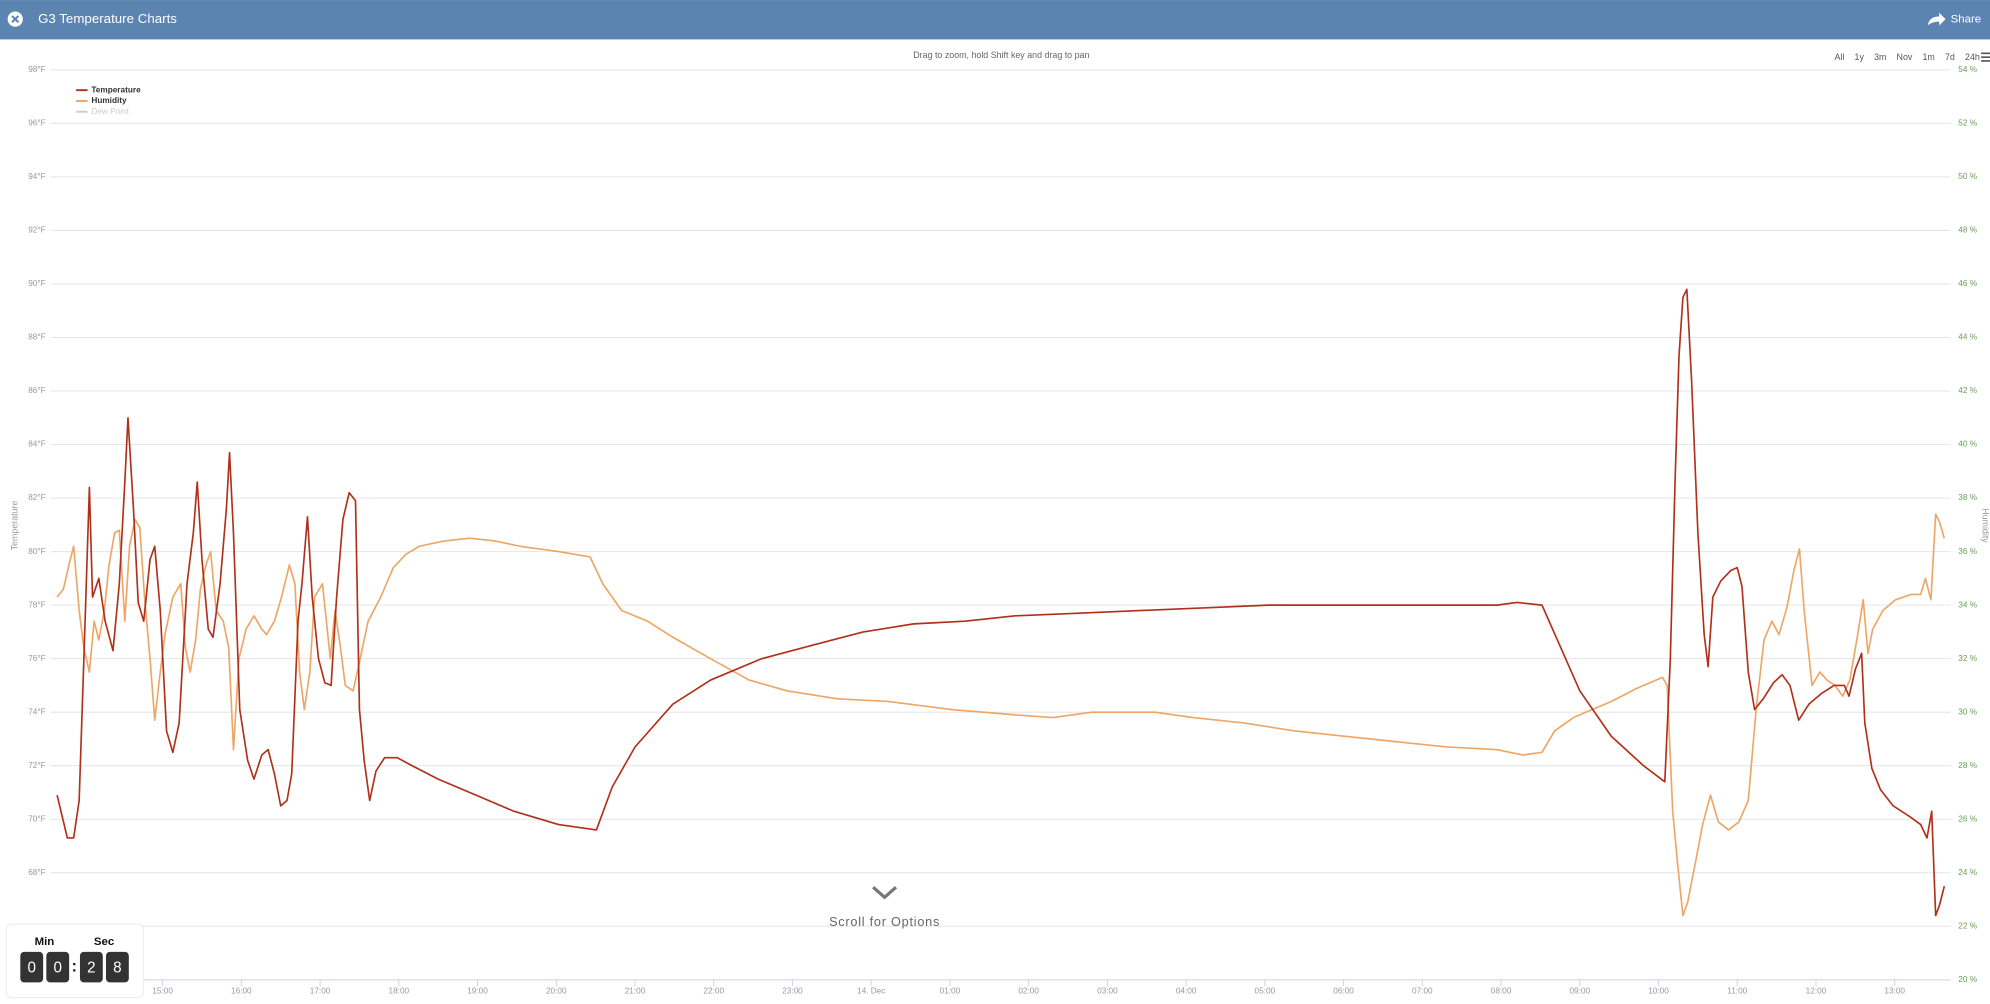 The image size is (1990, 1004). I want to click on x-tick-label: 18:00, so click(399, 990).